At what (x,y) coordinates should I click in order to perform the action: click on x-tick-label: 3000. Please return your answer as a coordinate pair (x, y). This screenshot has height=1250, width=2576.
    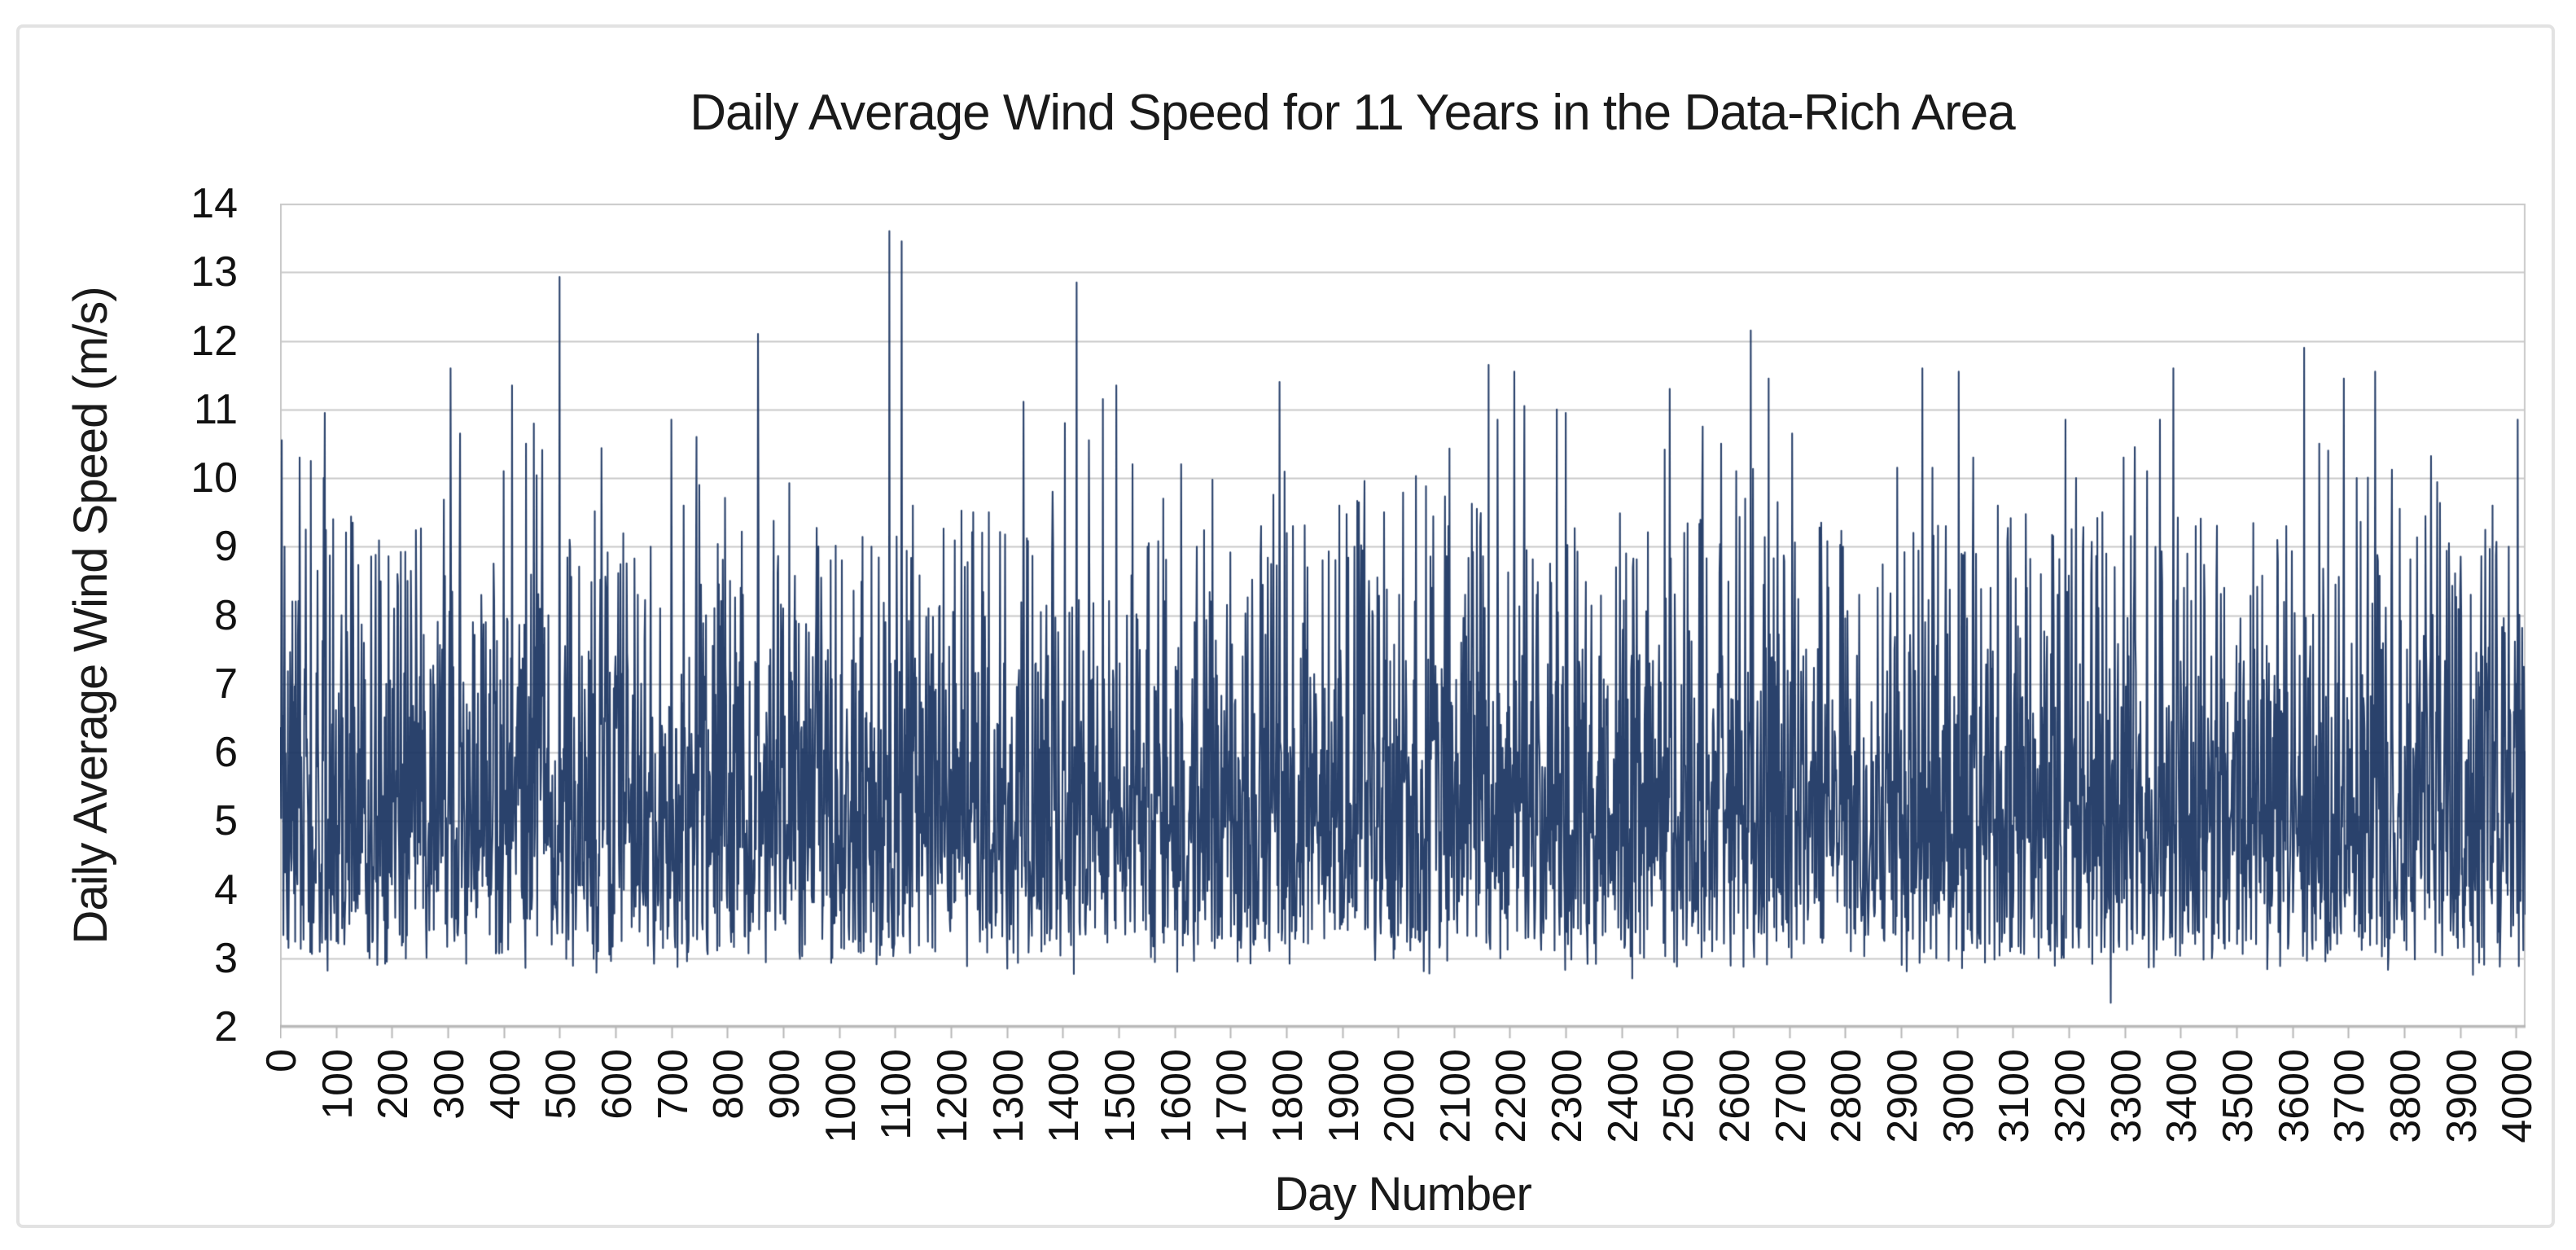
    Looking at the image, I should click on (1958, 1096).